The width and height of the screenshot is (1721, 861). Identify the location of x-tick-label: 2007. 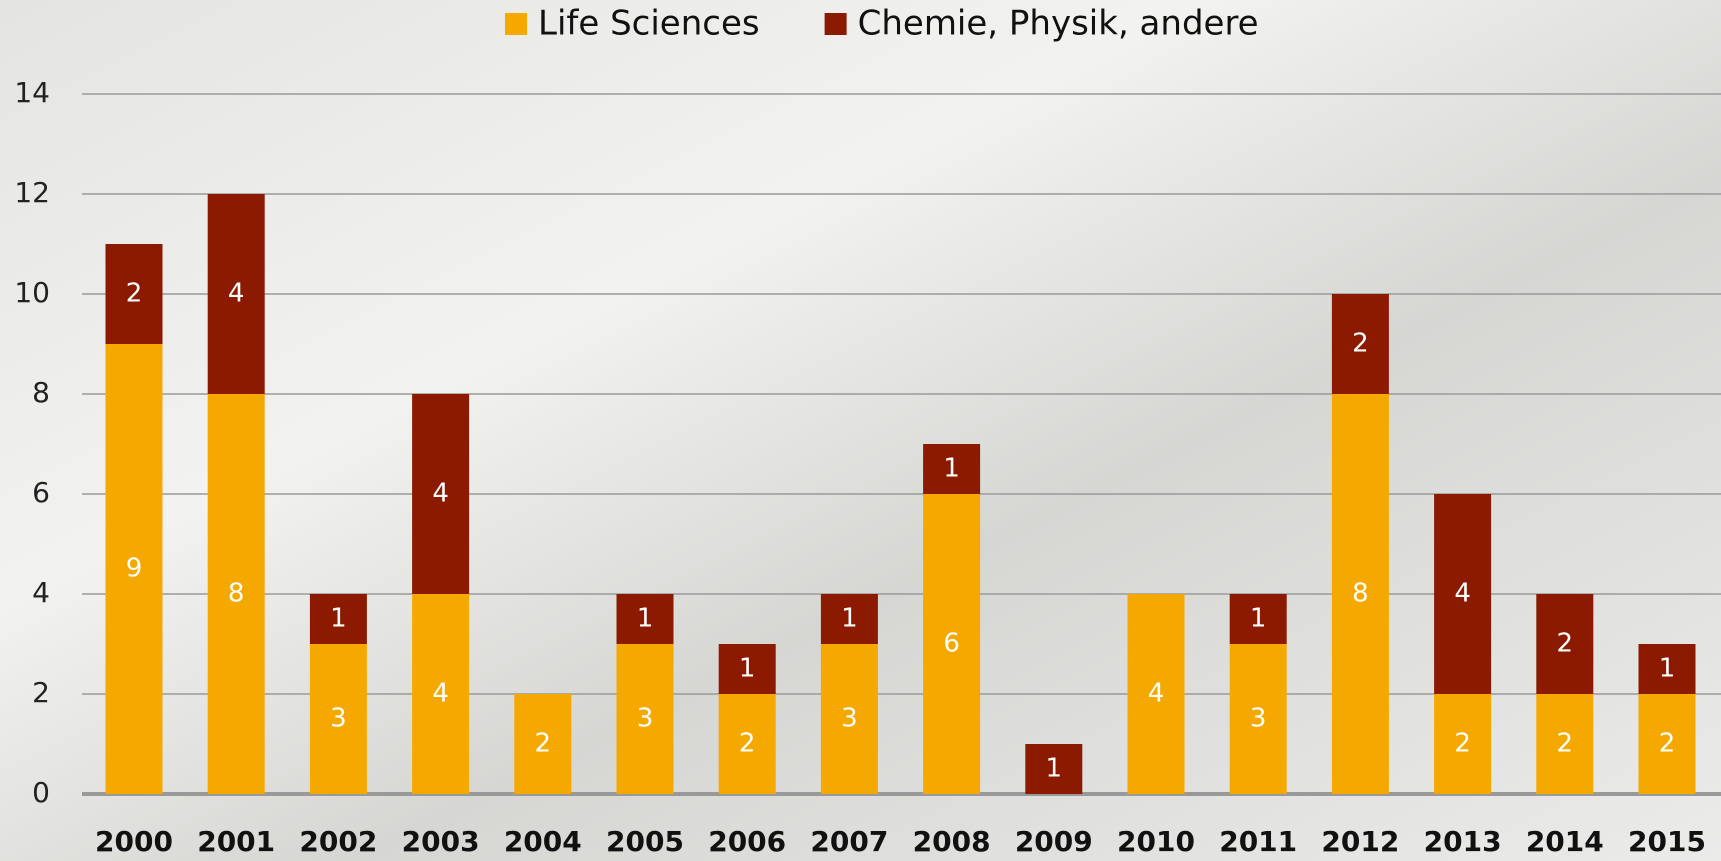
(849, 841).